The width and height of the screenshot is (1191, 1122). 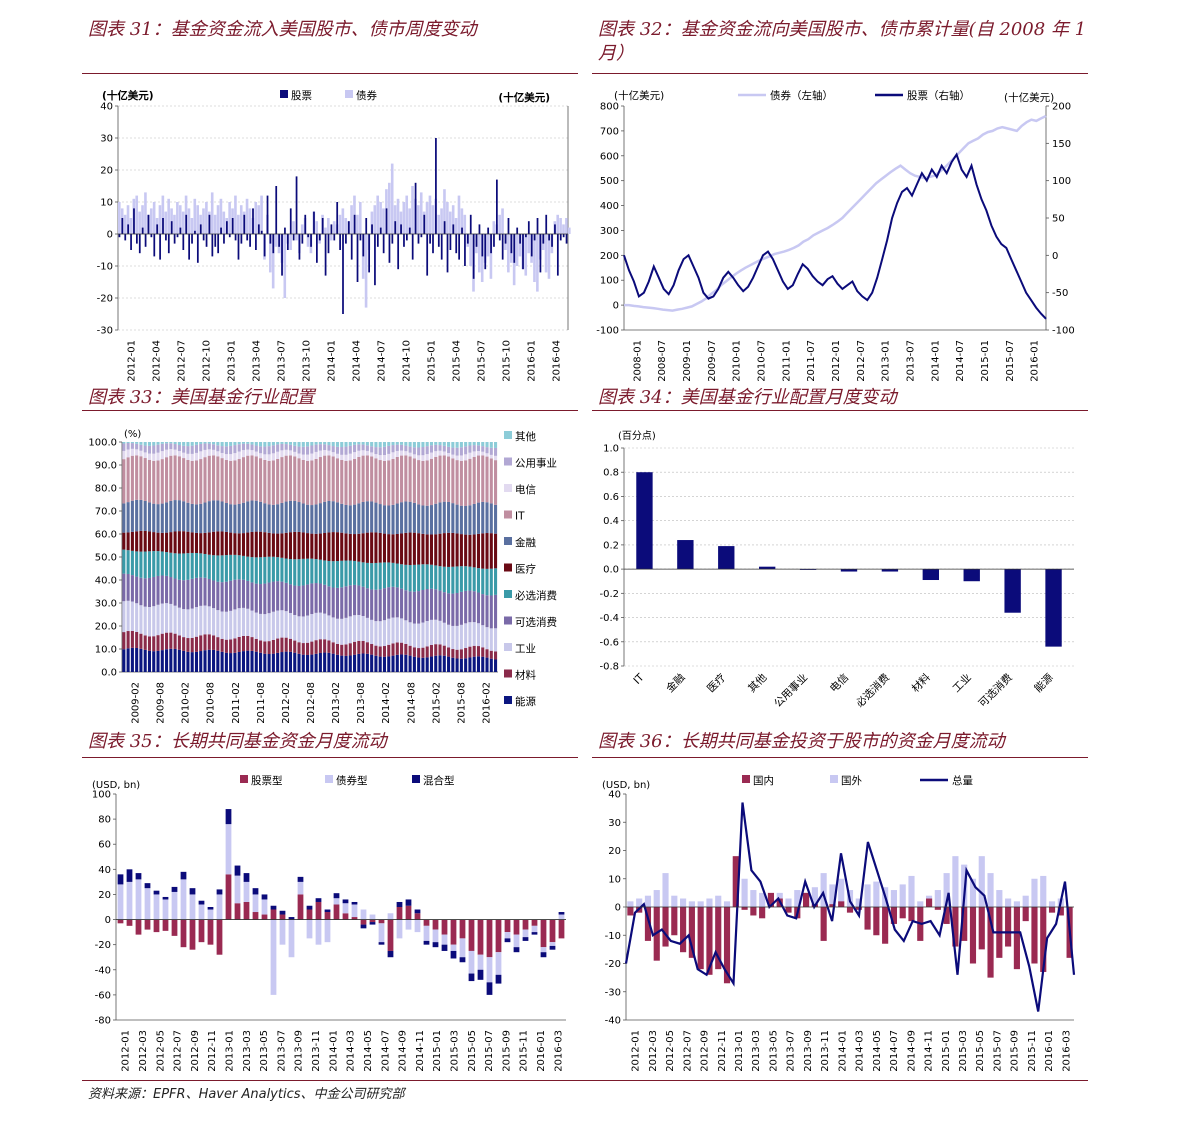 What do you see at coordinates (106, 558) in the screenshot?
I see `c33-y-tick-label: 50.0` at bounding box center [106, 558].